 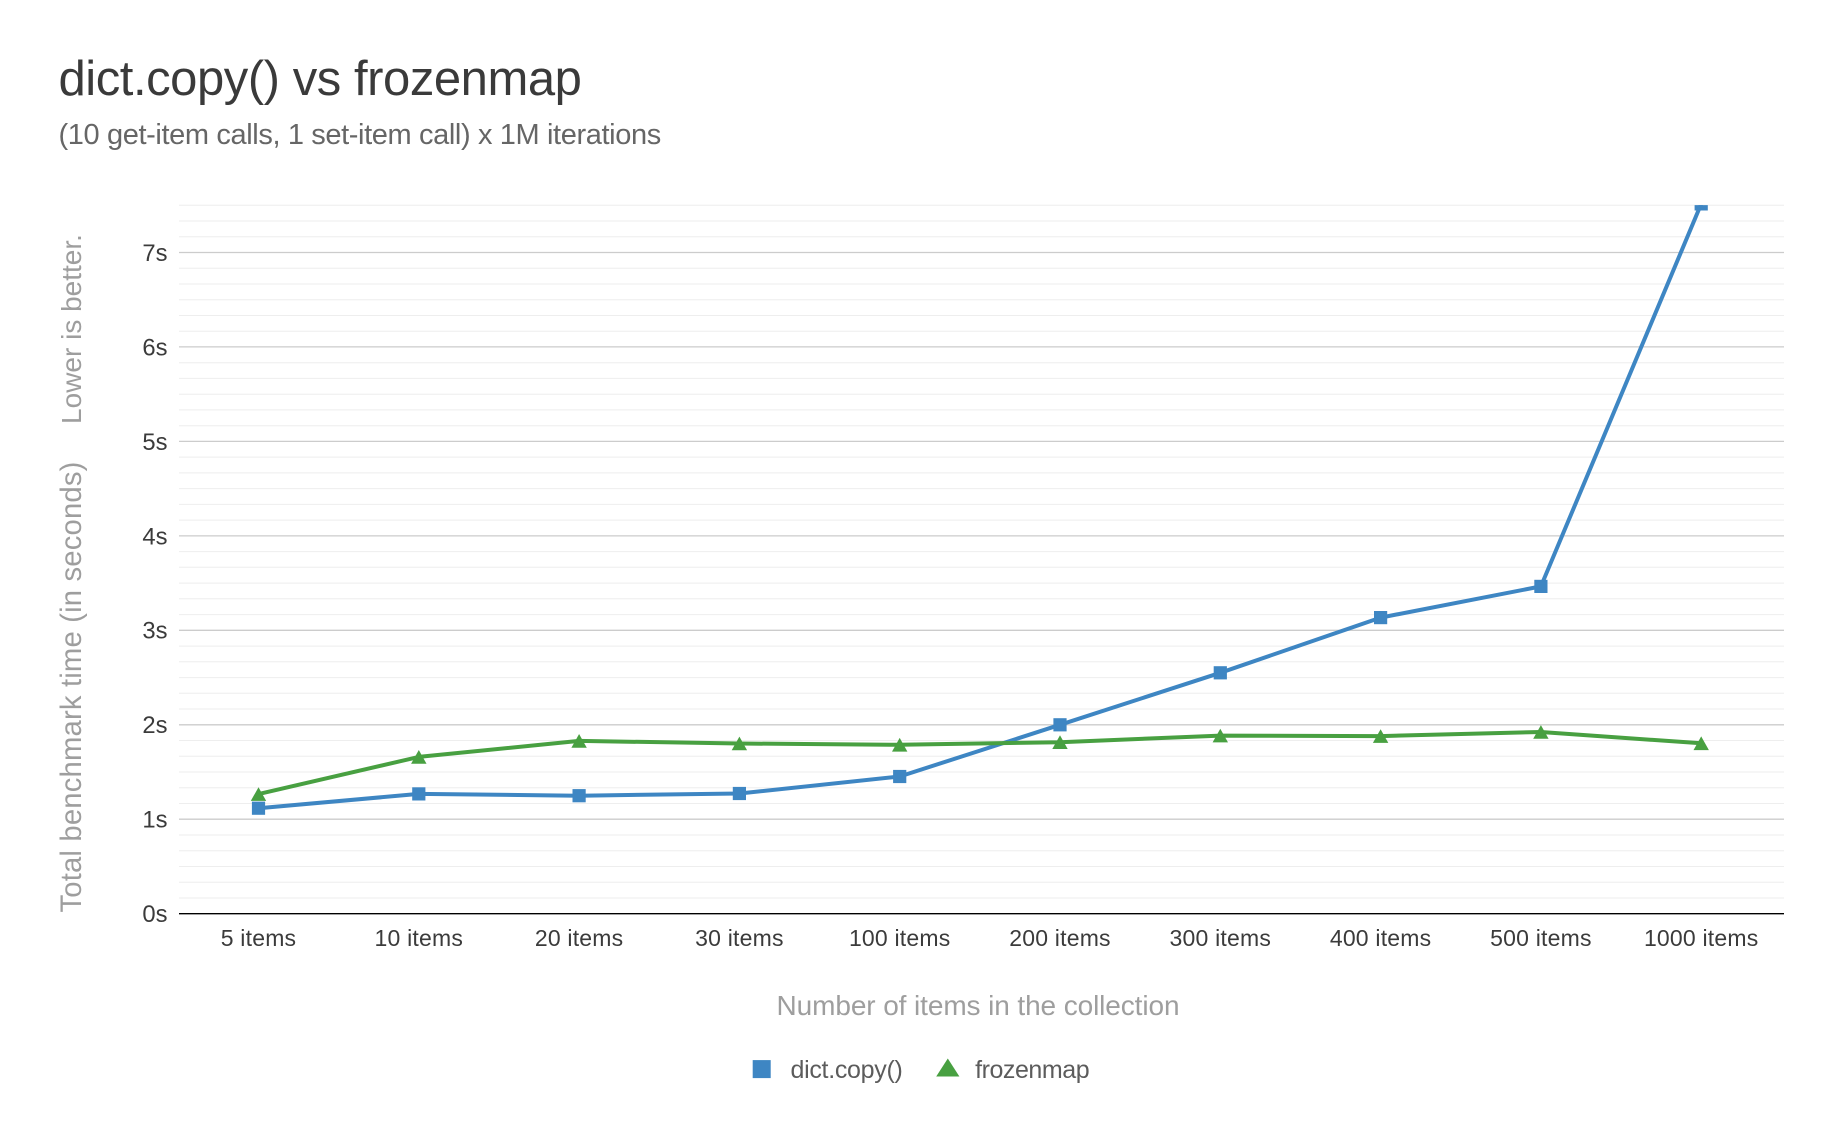 What do you see at coordinates (1060, 938) in the screenshot?
I see `svg-text: 200 items` at bounding box center [1060, 938].